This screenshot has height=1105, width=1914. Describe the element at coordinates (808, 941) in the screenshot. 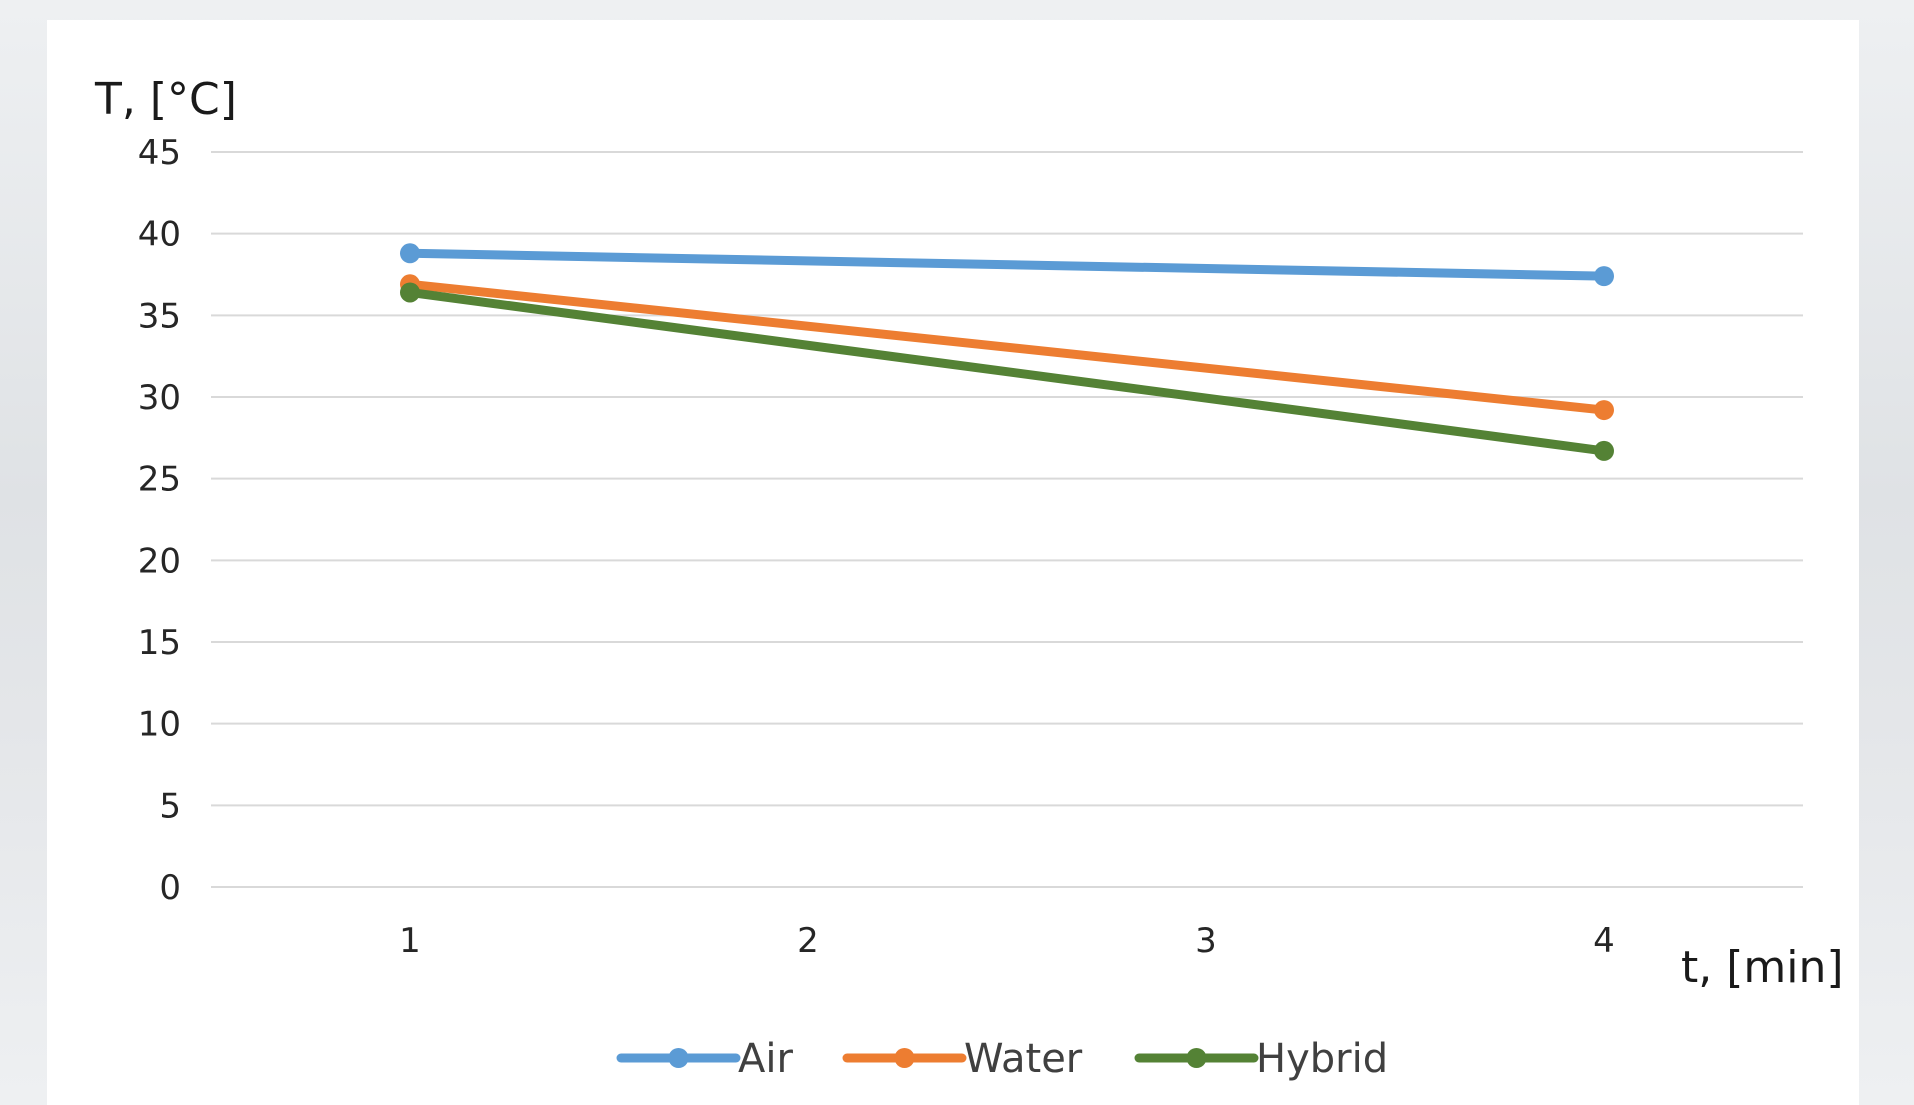

I see `x-tick-label: 2` at that location.